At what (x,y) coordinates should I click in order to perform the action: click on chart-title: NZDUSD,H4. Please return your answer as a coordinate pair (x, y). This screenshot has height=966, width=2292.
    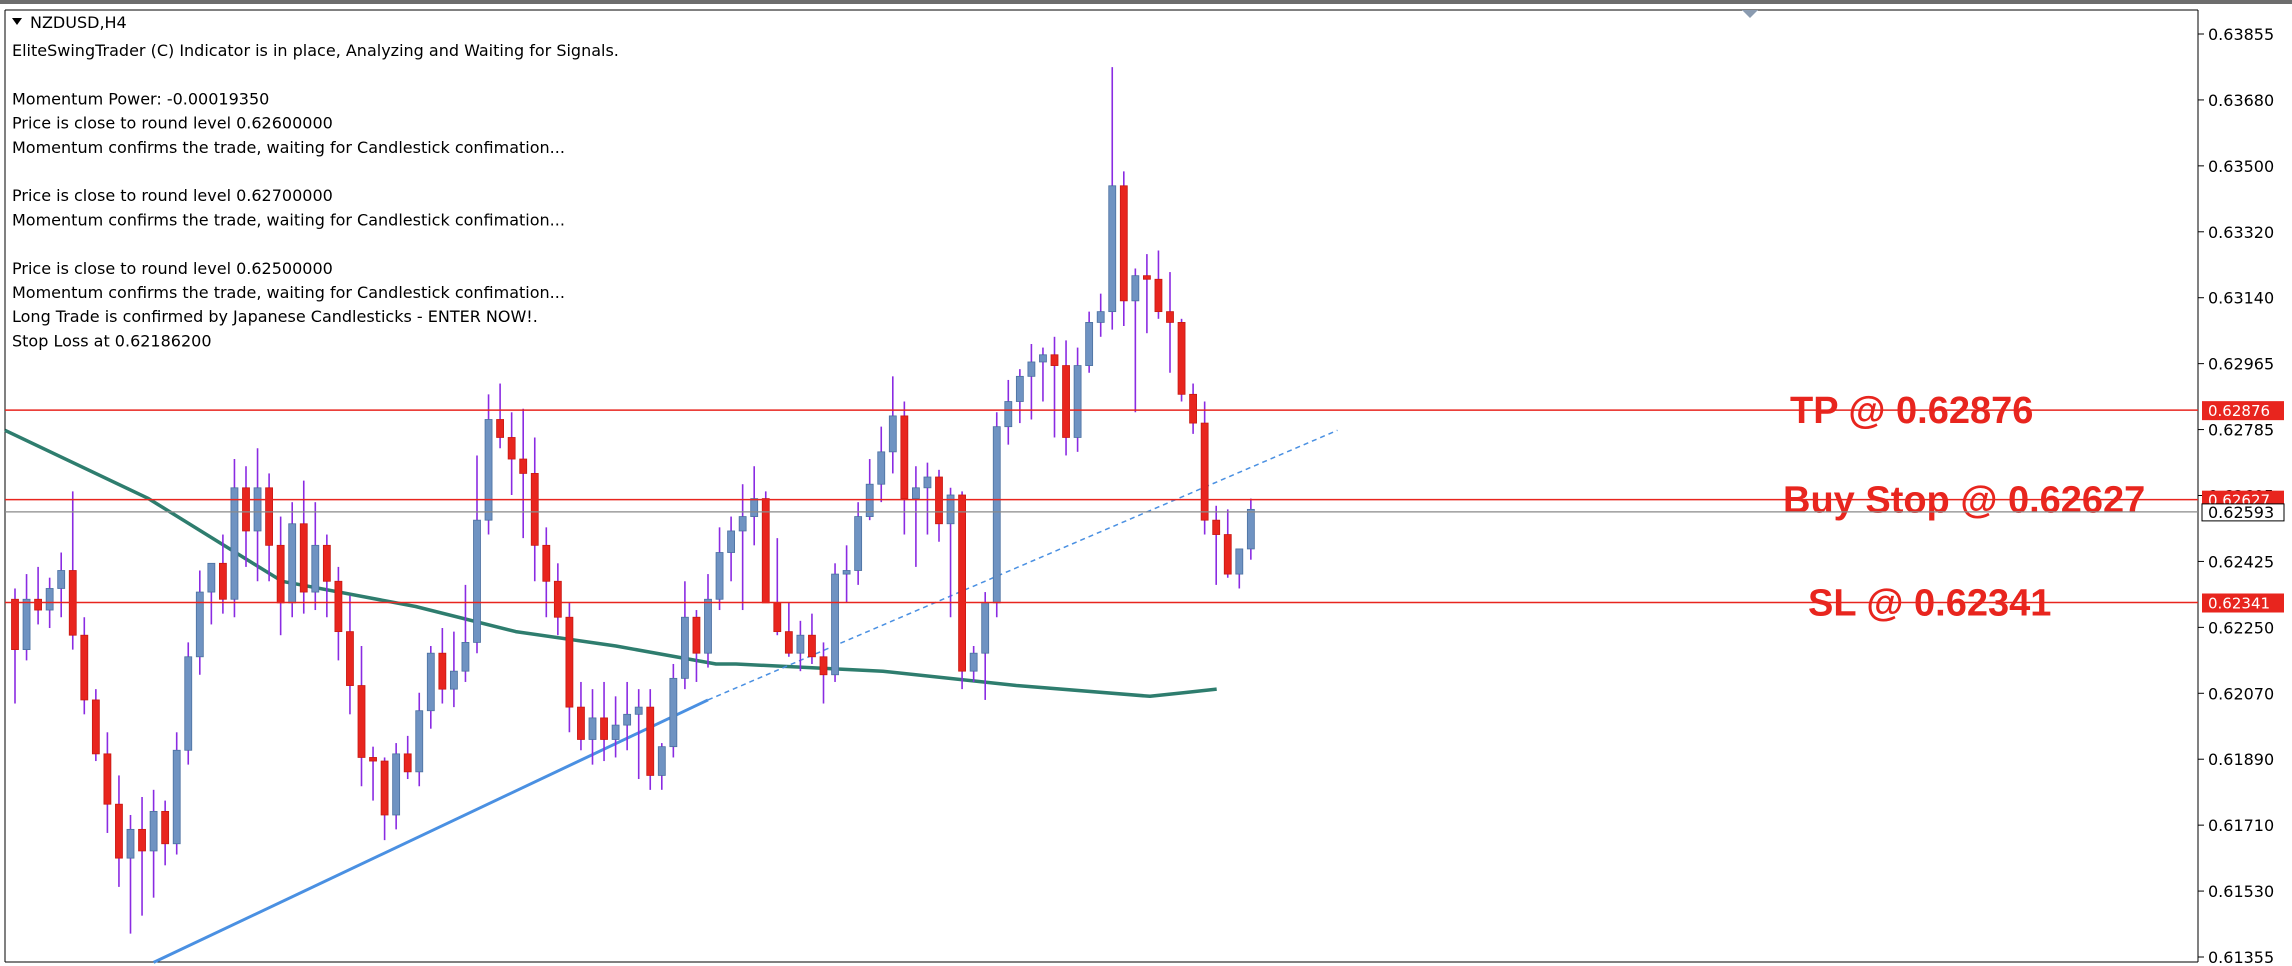
    Looking at the image, I should click on (78, 22).